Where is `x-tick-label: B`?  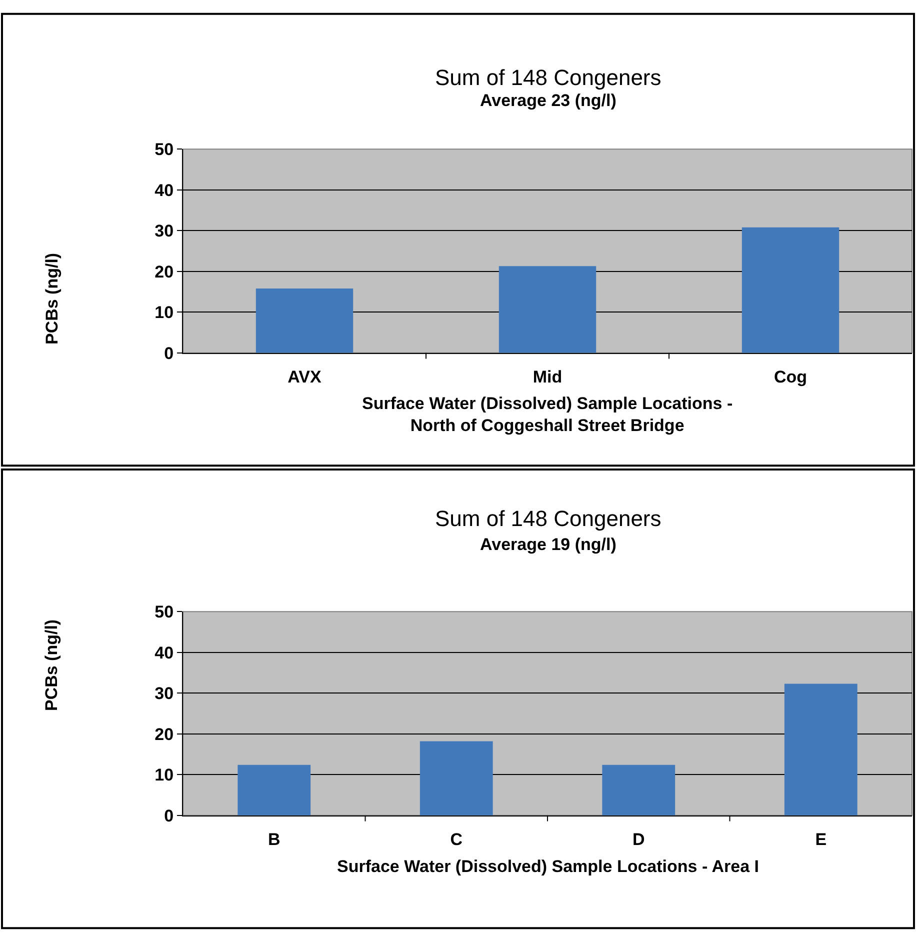
x-tick-label: B is located at coordinates (274, 839).